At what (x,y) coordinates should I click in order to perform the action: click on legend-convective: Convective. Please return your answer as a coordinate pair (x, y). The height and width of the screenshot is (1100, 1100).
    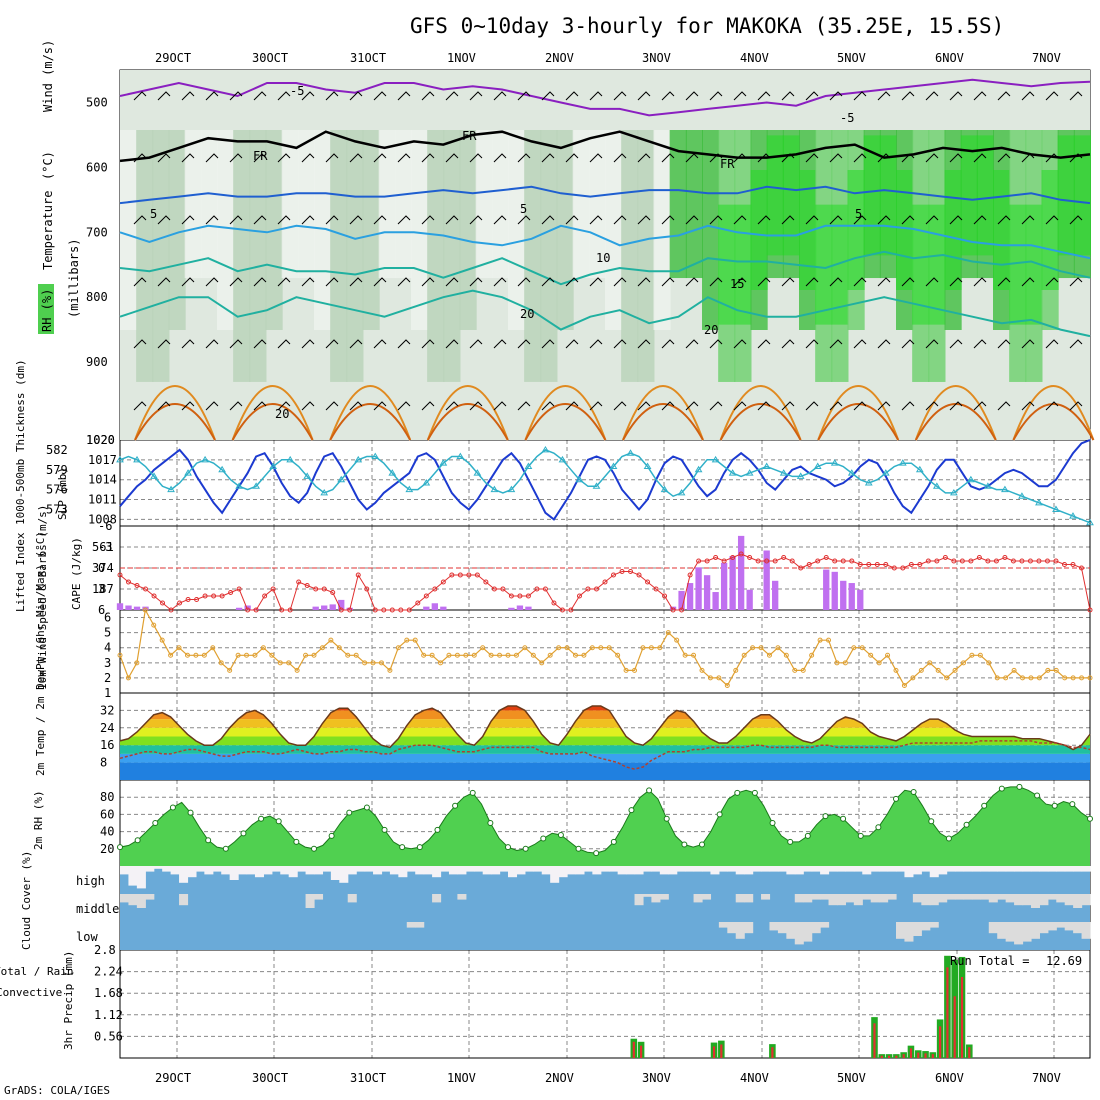
    Looking at the image, I should click on (31, 992).